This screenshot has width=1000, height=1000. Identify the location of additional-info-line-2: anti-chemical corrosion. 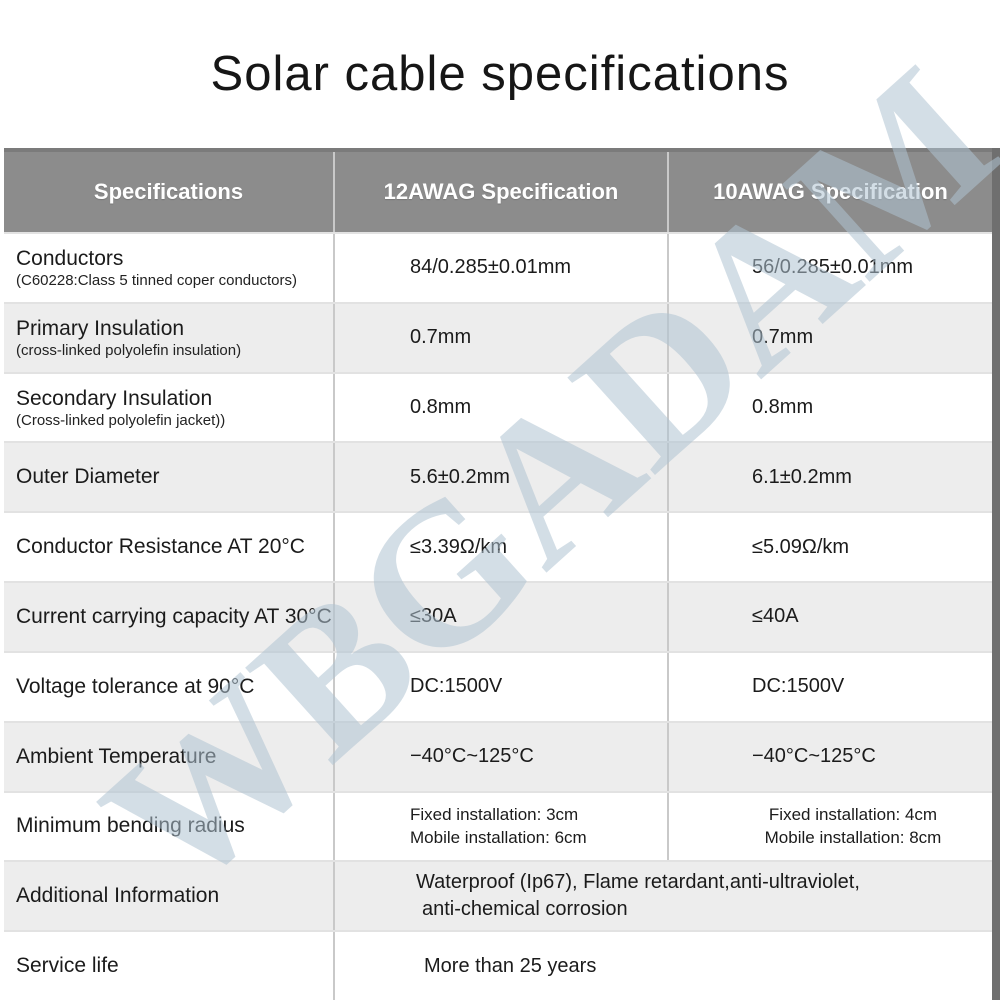
(525, 909).